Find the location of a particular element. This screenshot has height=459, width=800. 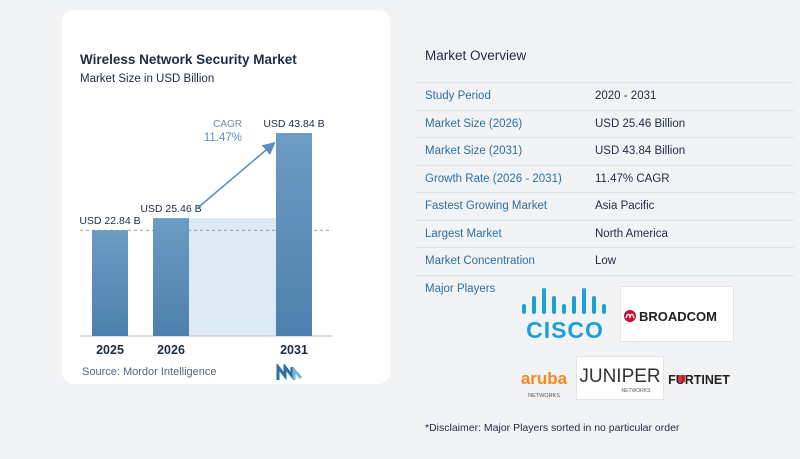

major-players-label: Major Players is located at coordinates (460, 289).